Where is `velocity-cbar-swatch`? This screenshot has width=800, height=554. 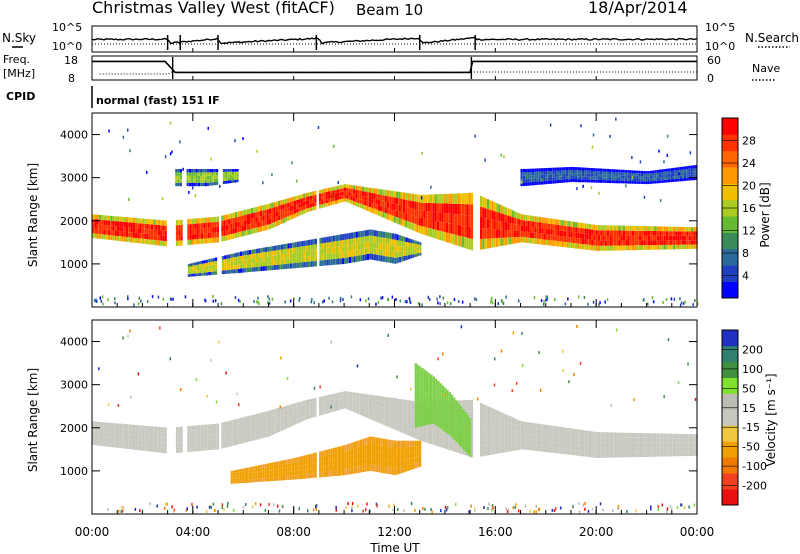
velocity-cbar-swatch is located at coordinates (730, 417).